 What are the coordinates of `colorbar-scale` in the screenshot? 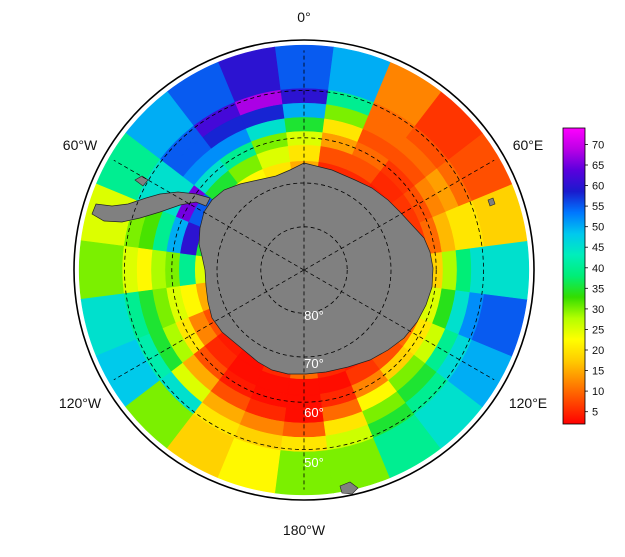 It's located at (574, 276).